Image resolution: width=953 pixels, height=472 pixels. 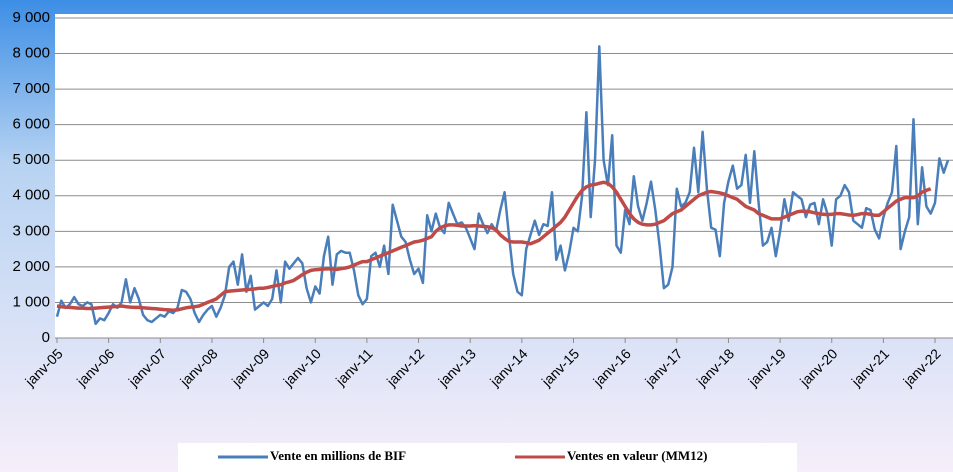 What do you see at coordinates (31, 124) in the screenshot?
I see `y-tick-label: 6 000` at bounding box center [31, 124].